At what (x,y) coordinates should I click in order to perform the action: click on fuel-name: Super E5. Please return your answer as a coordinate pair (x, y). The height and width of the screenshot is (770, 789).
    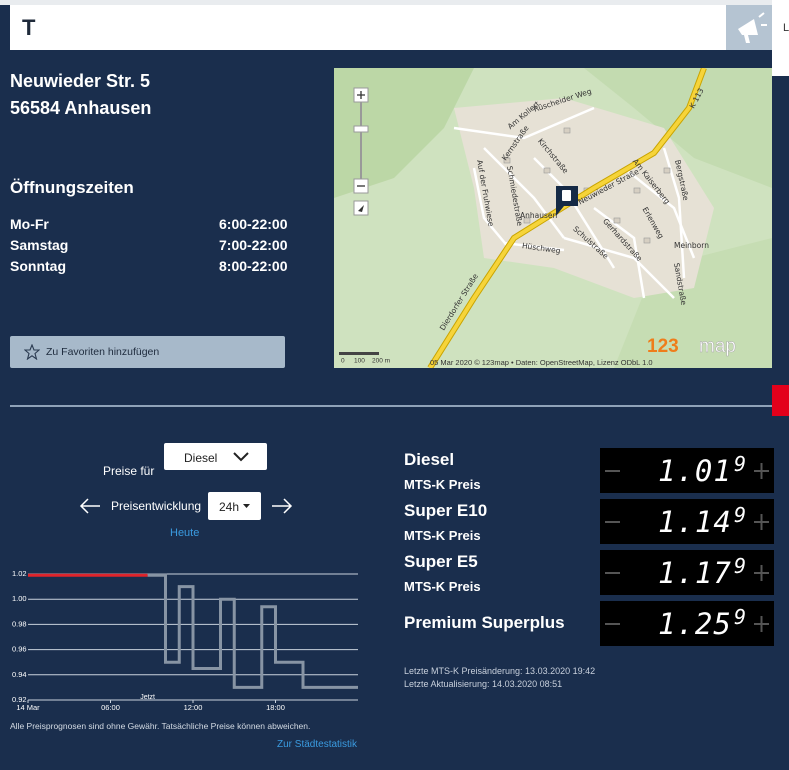
    Looking at the image, I should click on (441, 561).